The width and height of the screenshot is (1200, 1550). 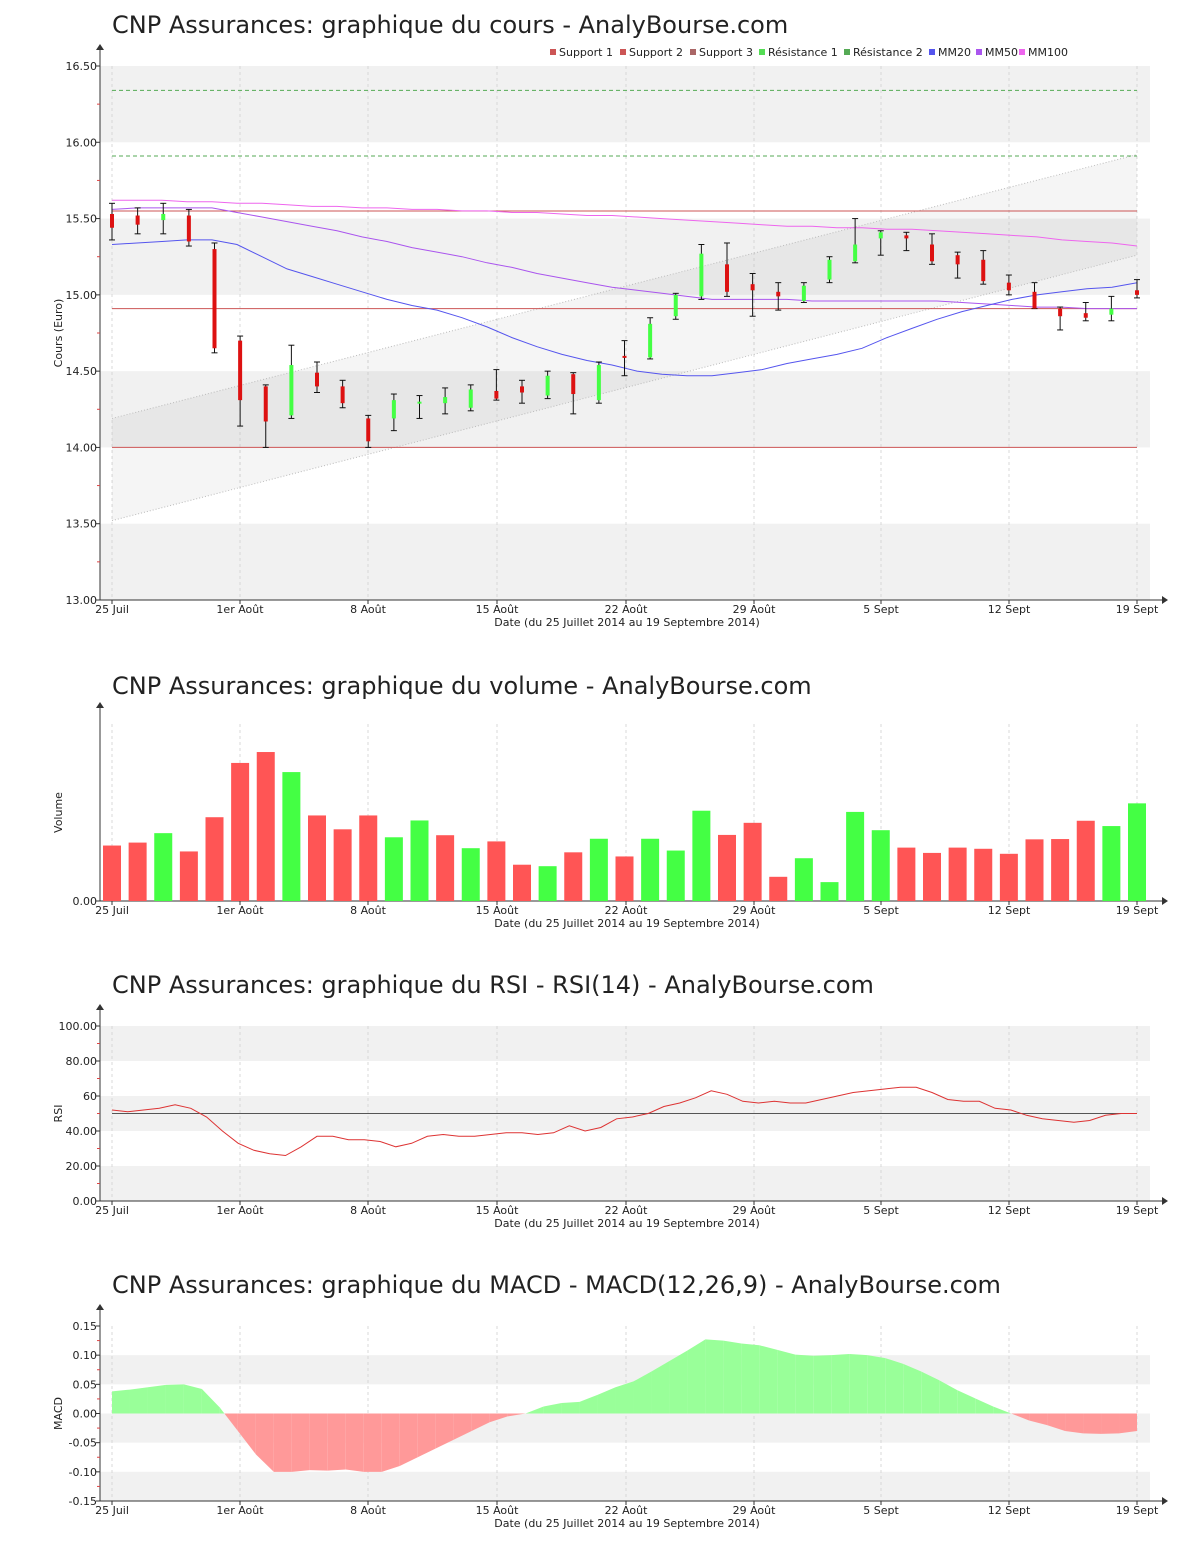 I want to click on legend-item: Résistance 1, so click(x=798, y=52).